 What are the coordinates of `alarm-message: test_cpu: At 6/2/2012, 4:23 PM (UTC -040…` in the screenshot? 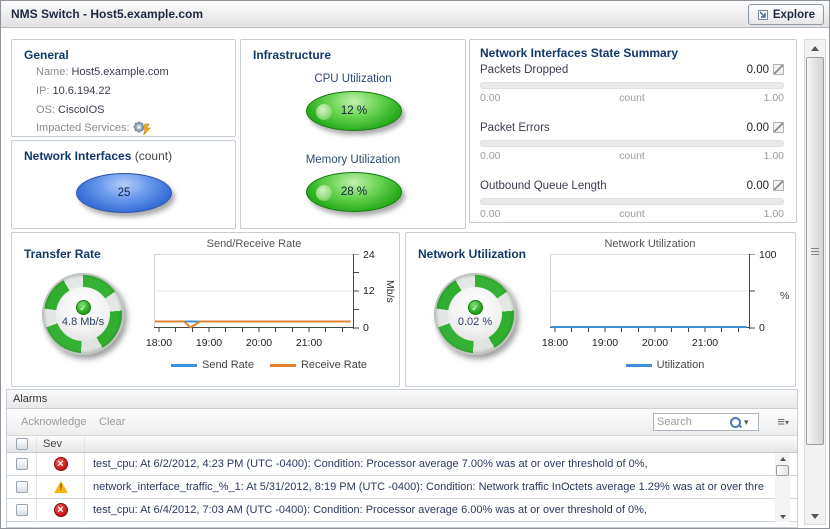 It's located at (370, 464).